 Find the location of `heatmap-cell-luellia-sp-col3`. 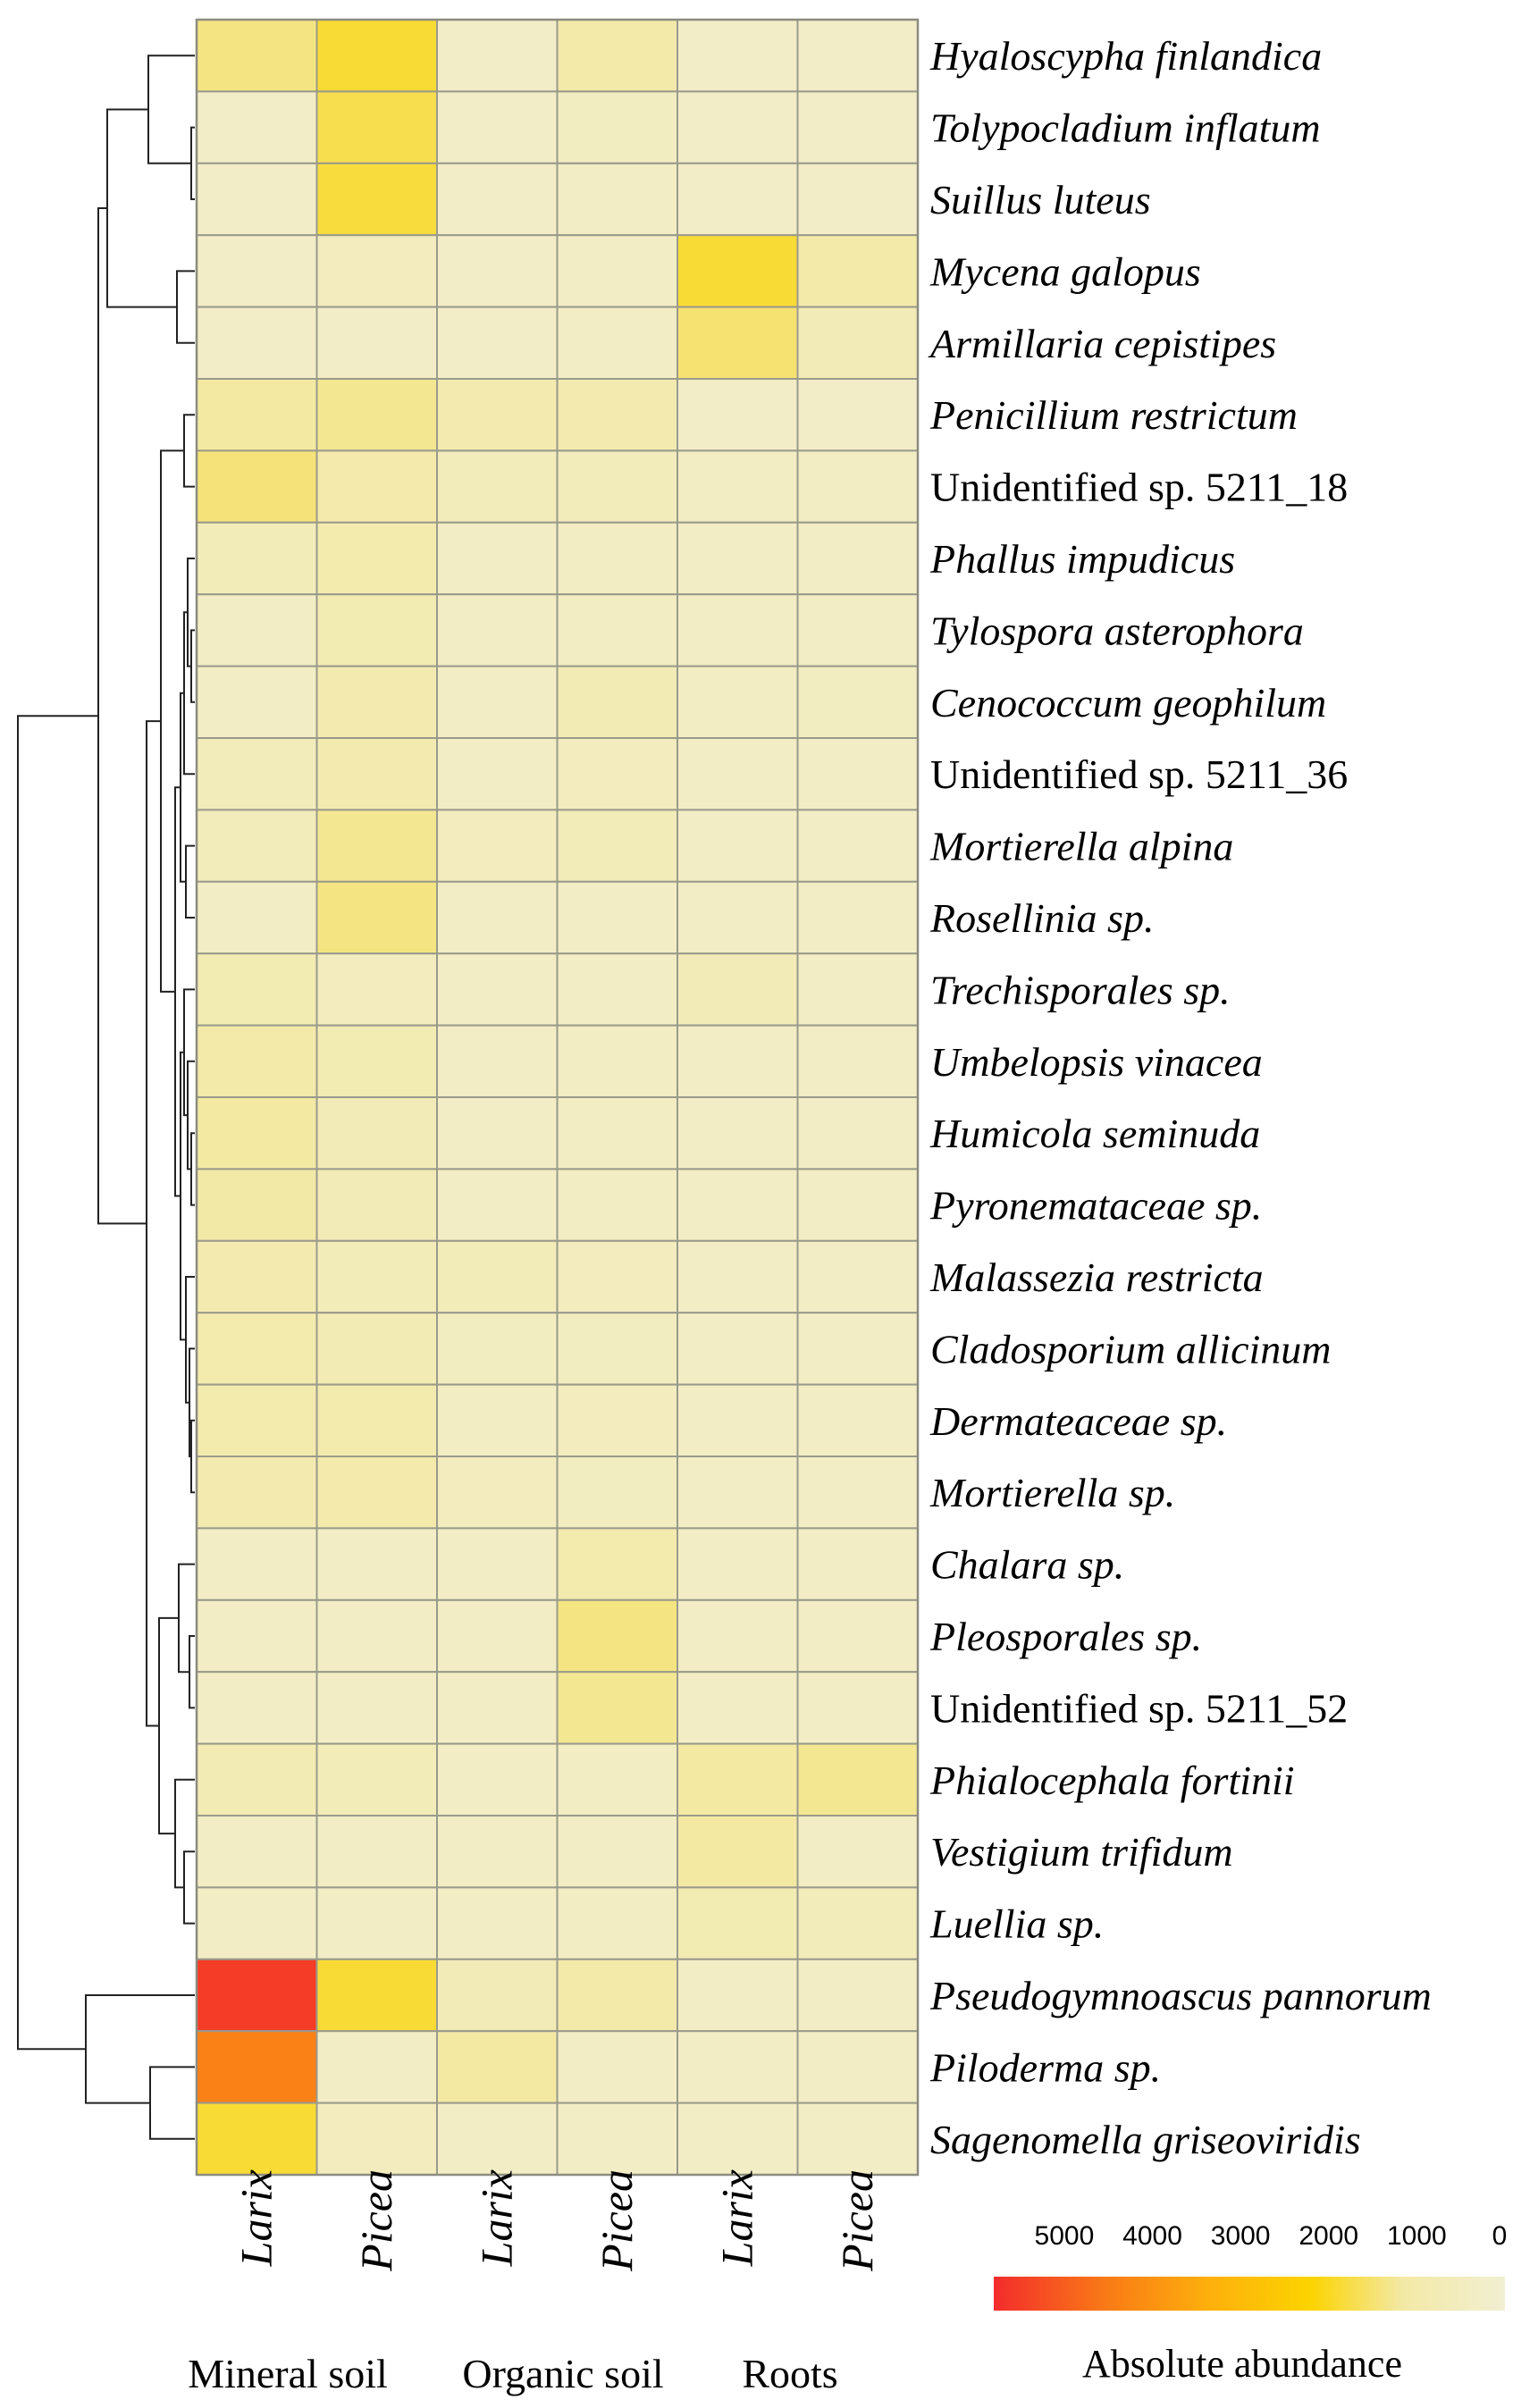

heatmap-cell-luellia-sp-col3 is located at coordinates (497, 1923).